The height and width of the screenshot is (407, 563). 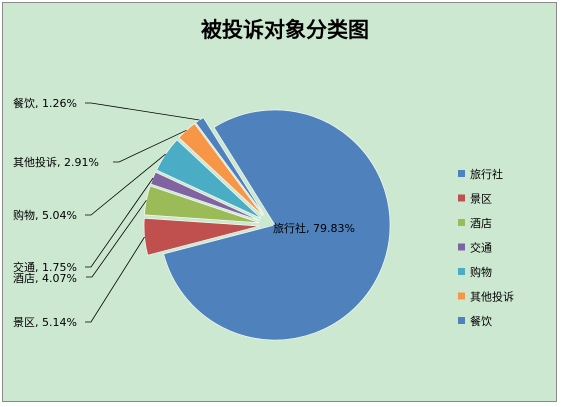 I want to click on data-label-1: 景区, 5.14%, so click(x=45, y=322).